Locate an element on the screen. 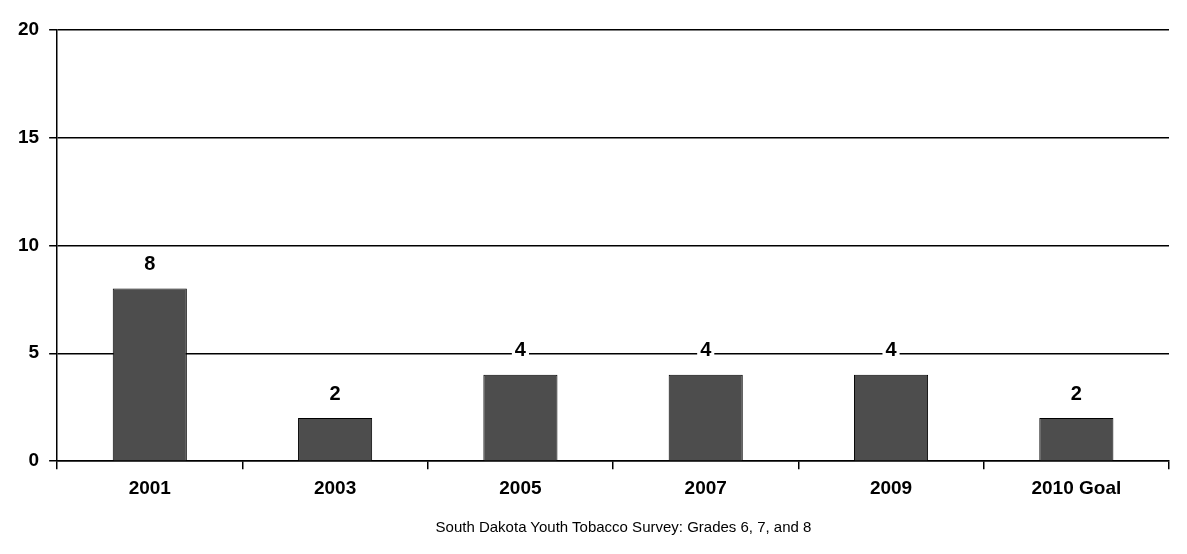 This screenshot has height=554, width=1187. x-tick-label: 2001 is located at coordinates (150, 487).